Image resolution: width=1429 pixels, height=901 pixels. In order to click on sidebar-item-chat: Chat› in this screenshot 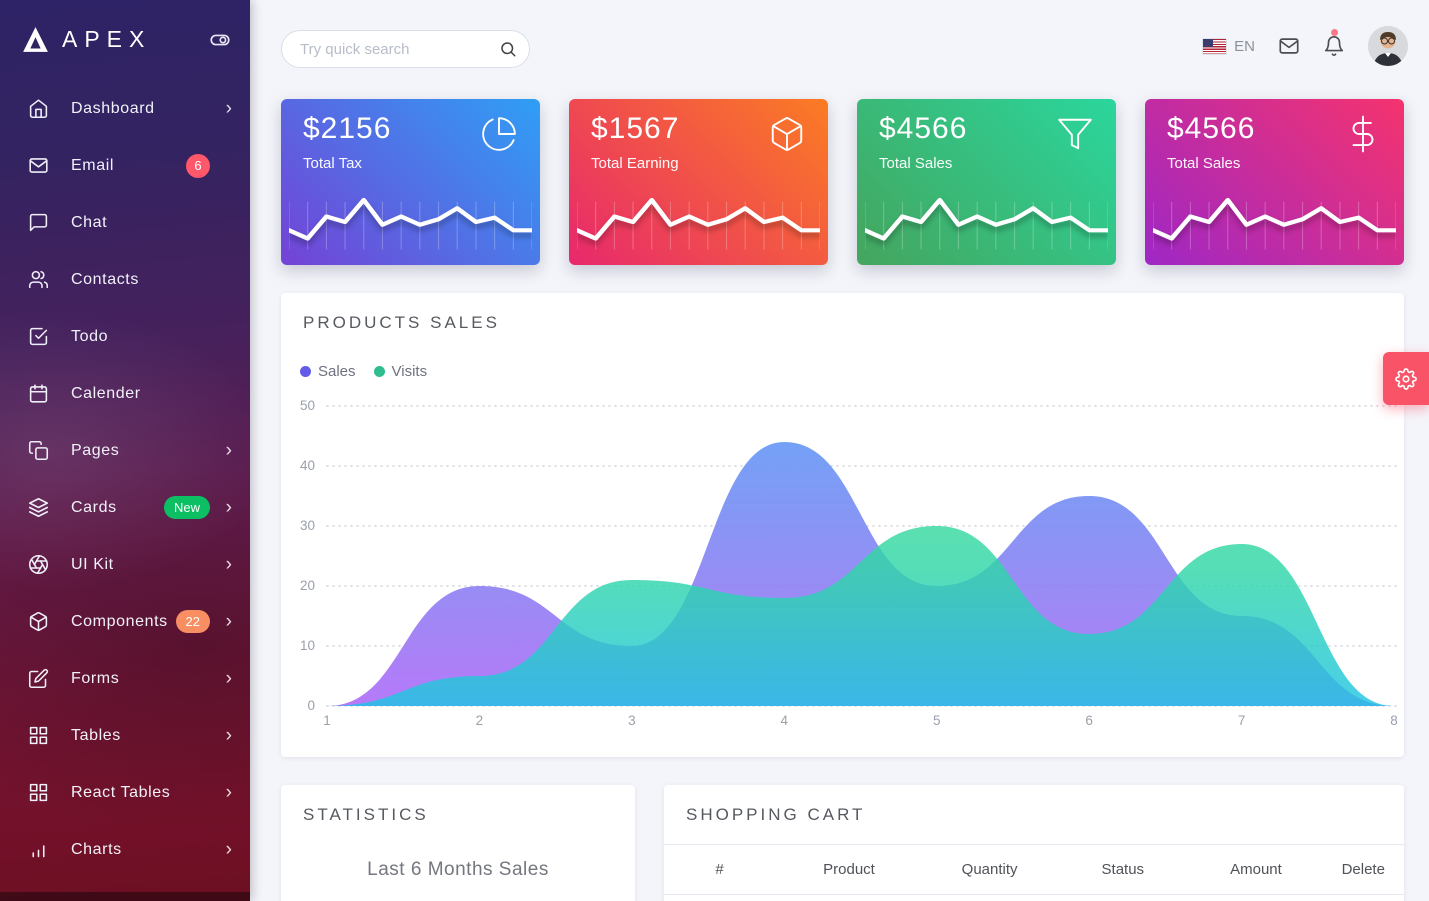, I will do `click(125, 222)`.